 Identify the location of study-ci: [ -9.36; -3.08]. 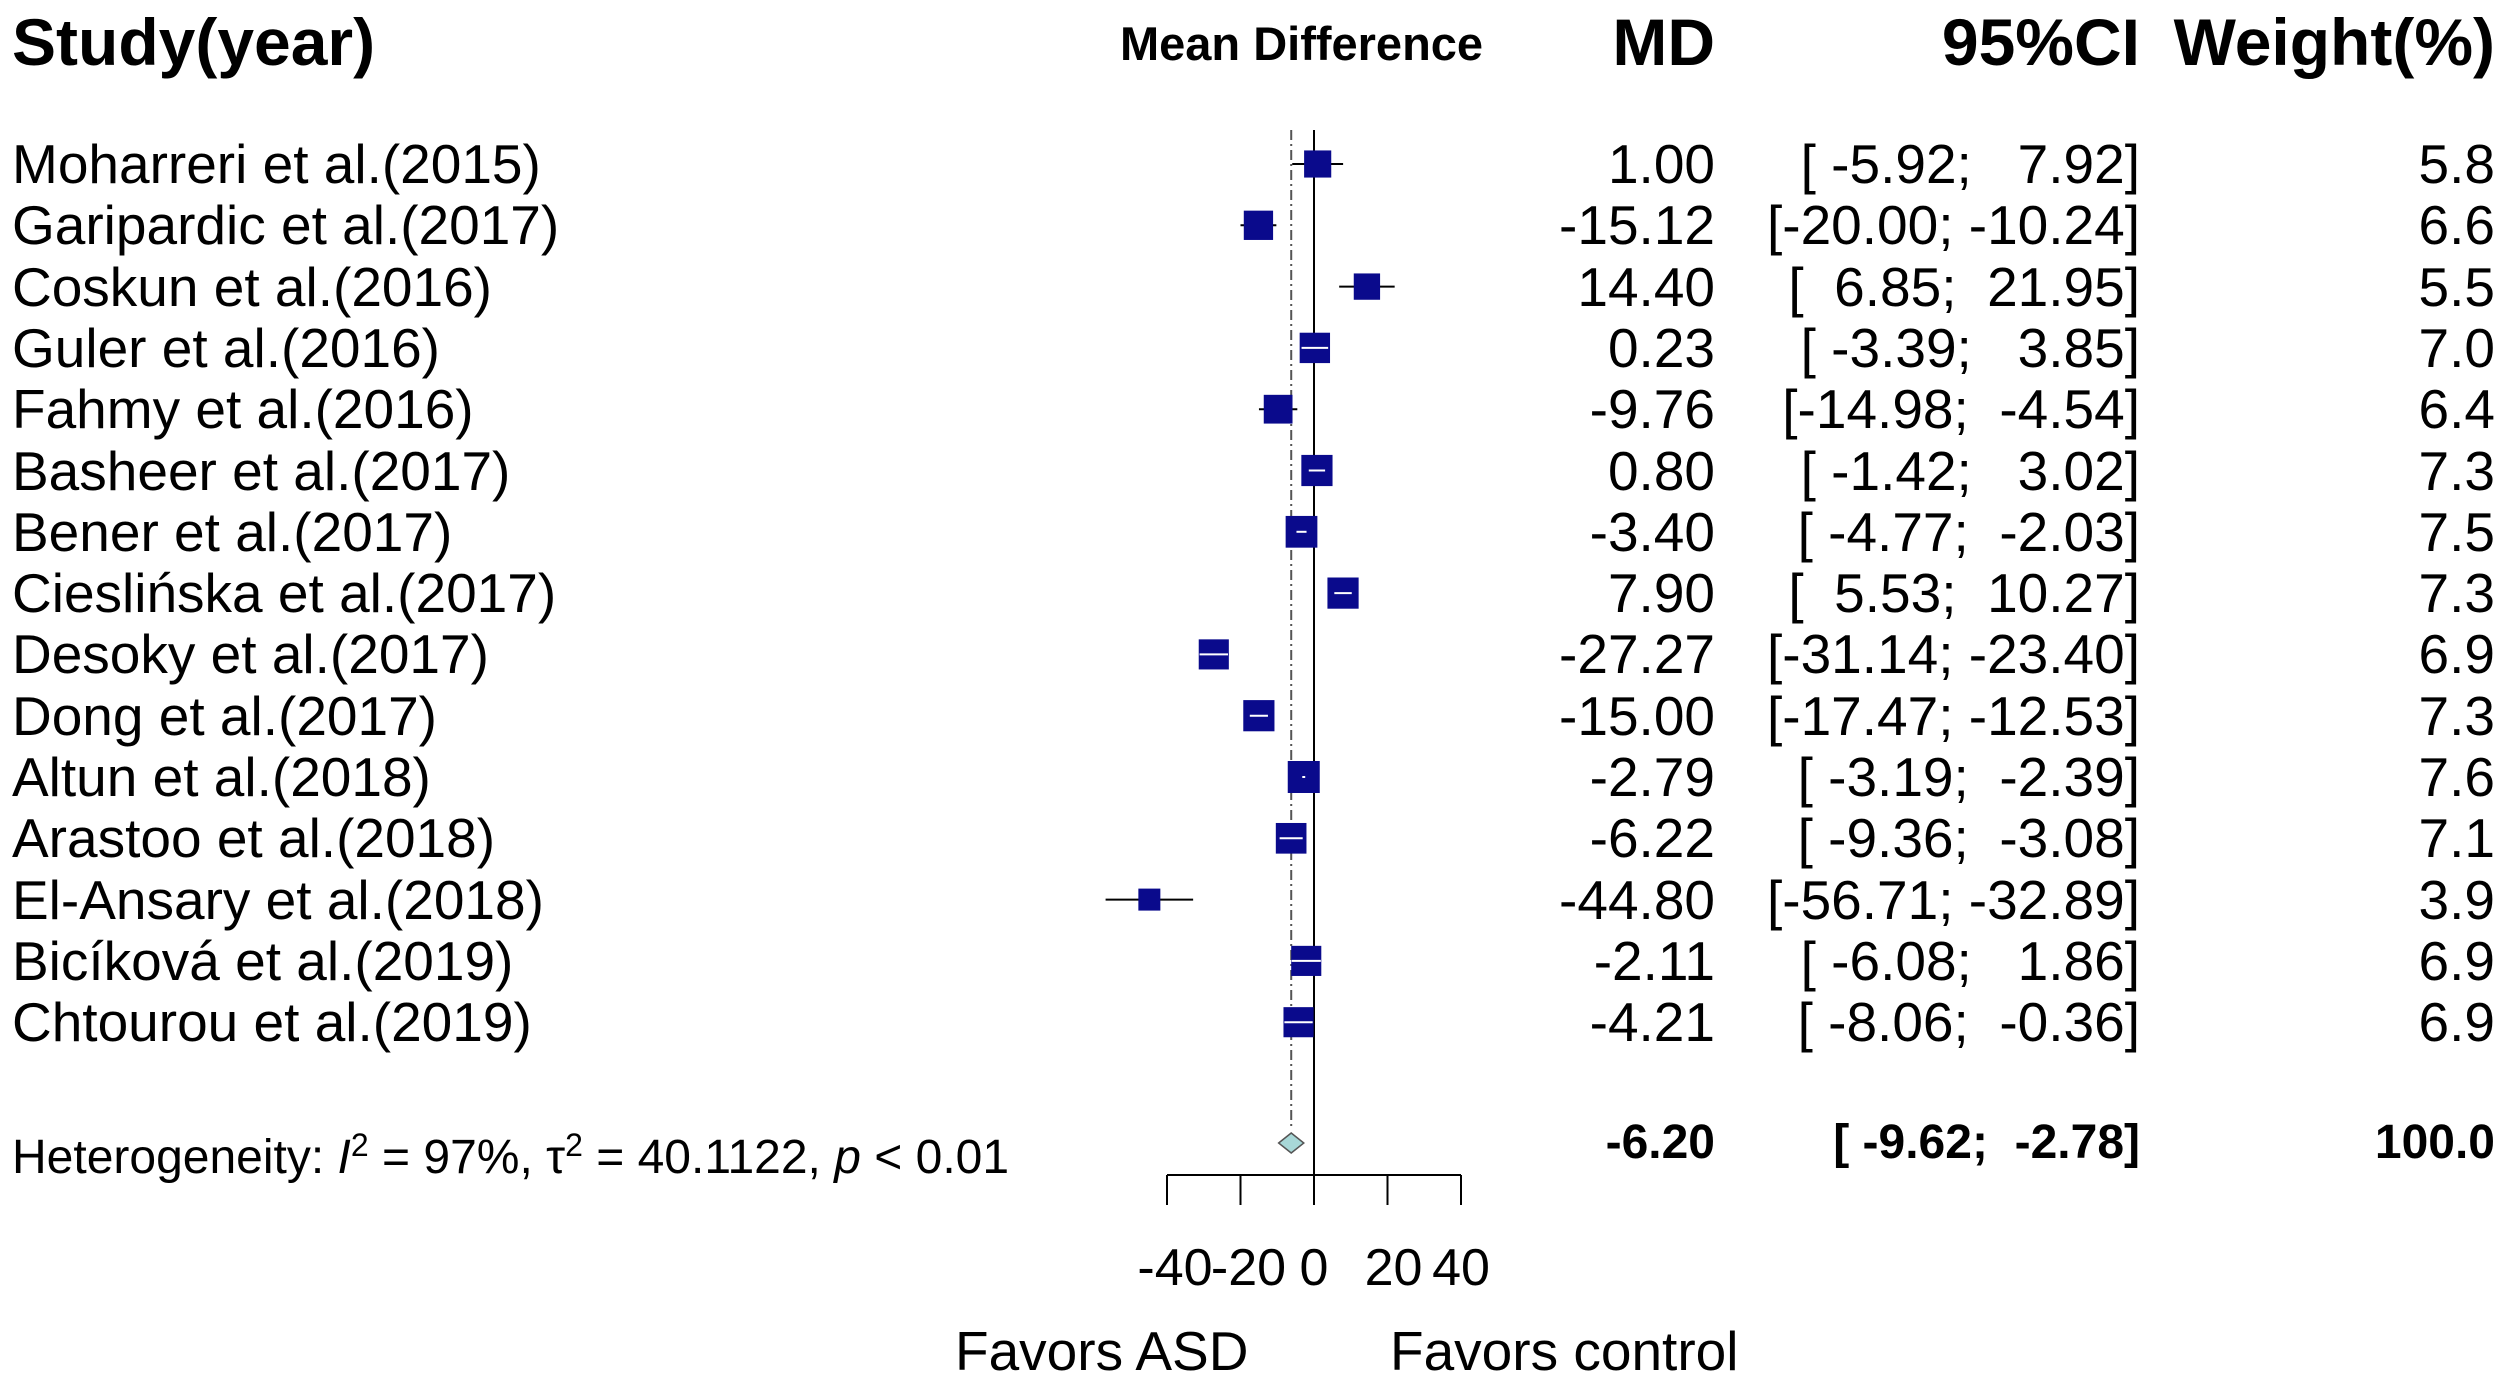
(1968, 838).